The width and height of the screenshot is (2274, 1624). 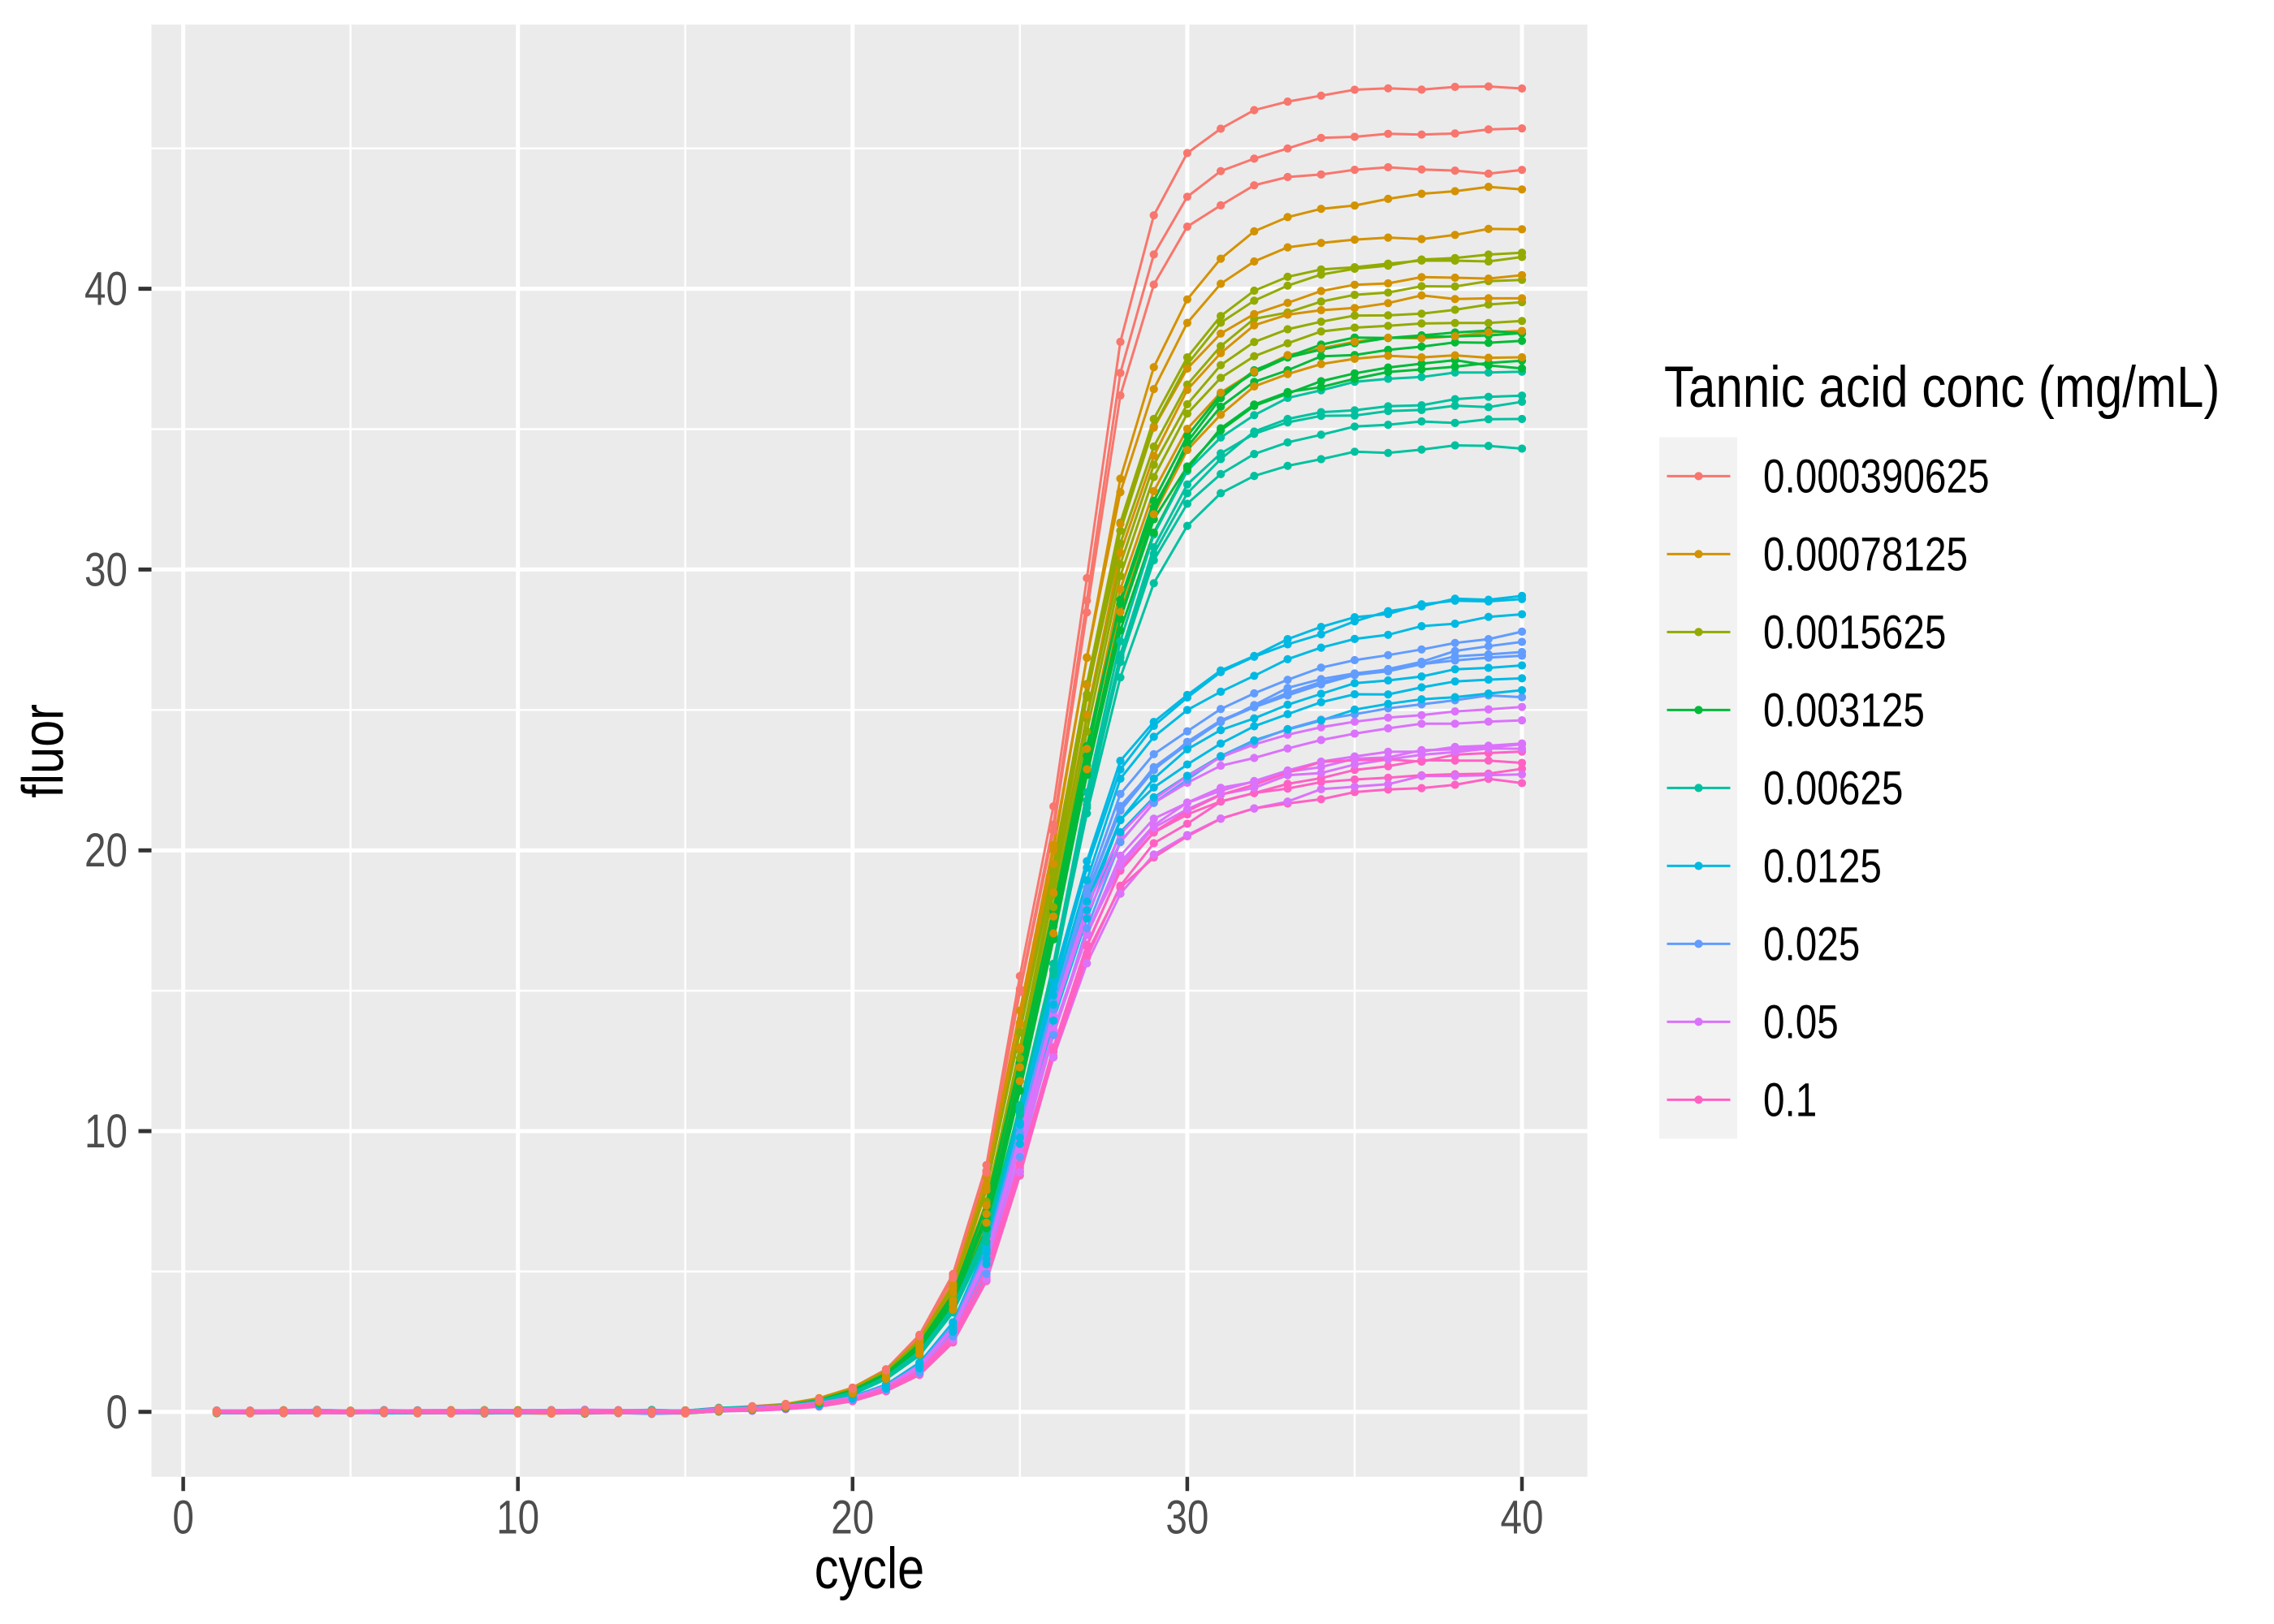 What do you see at coordinates (43, 751) in the screenshot?
I see `svg-text: fluor` at bounding box center [43, 751].